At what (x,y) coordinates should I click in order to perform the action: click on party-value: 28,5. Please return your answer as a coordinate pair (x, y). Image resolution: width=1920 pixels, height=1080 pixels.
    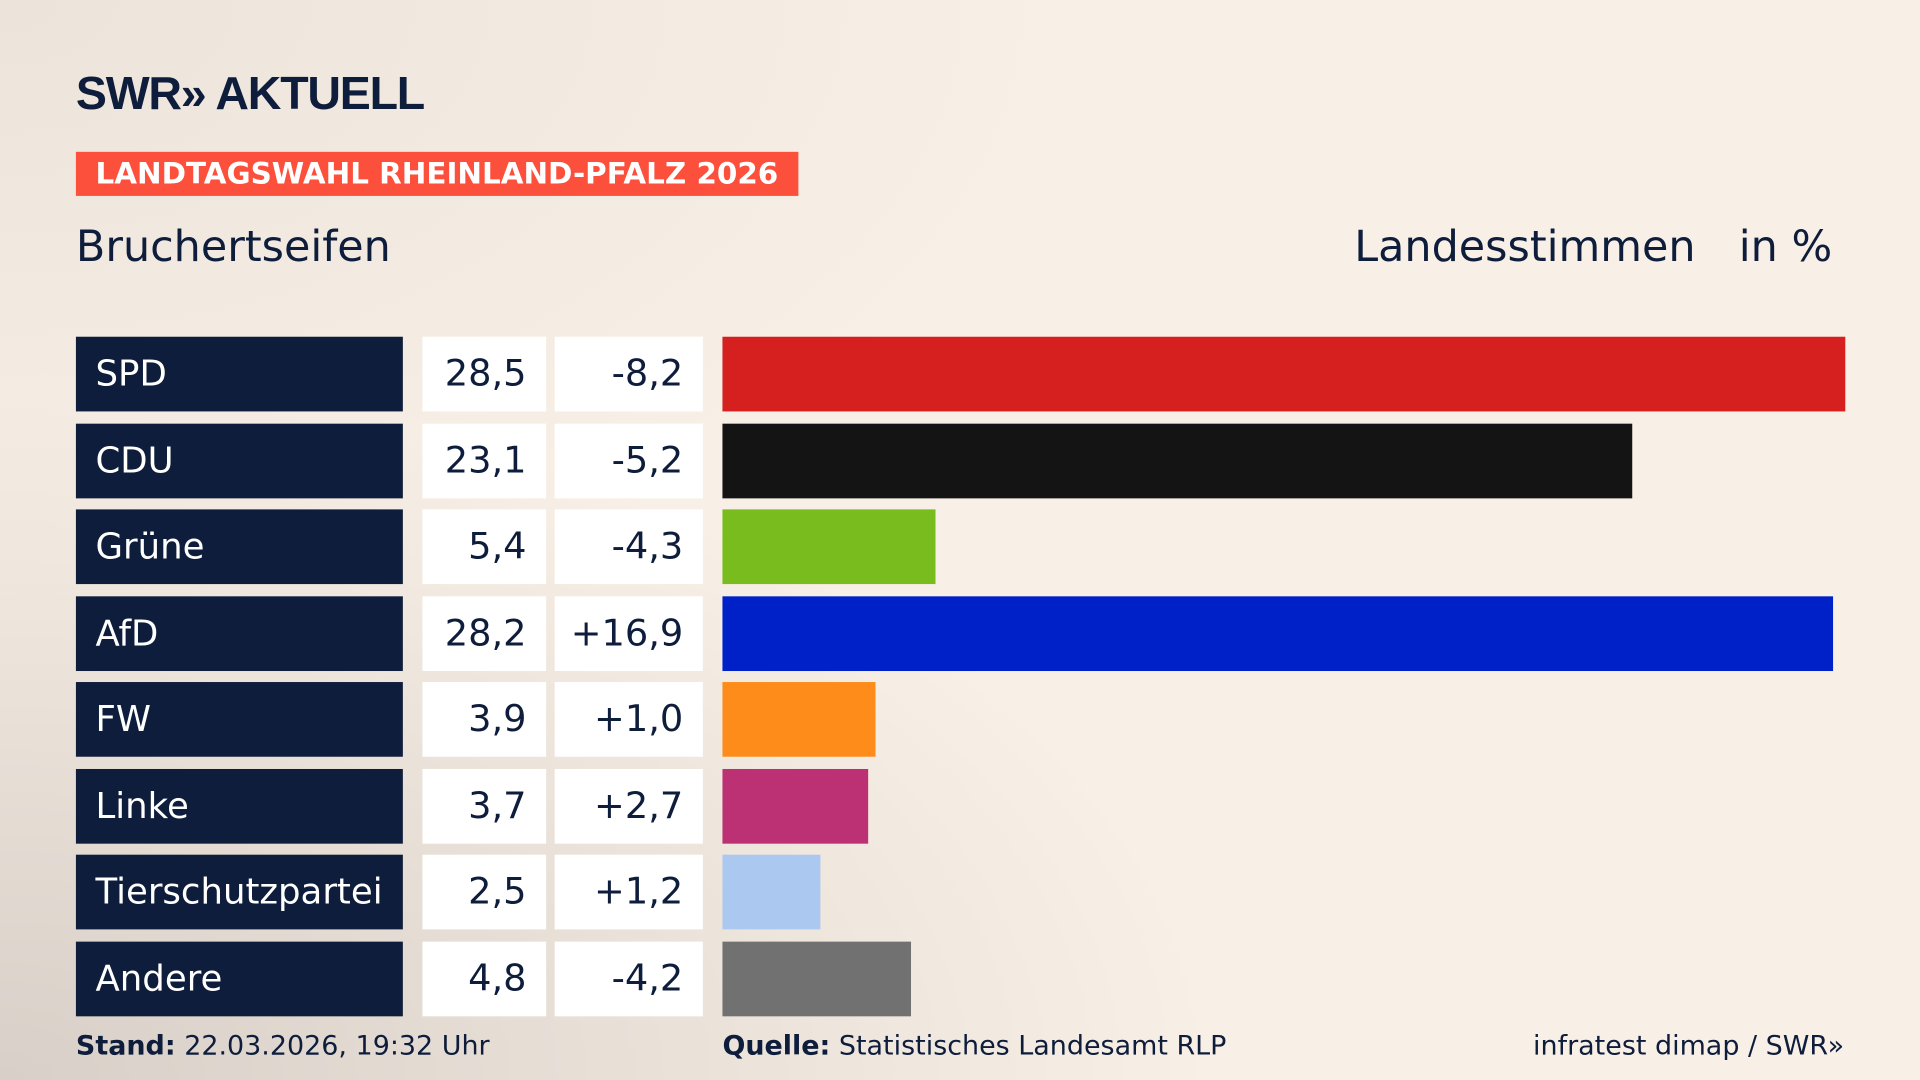
    Looking at the image, I should click on (484, 374).